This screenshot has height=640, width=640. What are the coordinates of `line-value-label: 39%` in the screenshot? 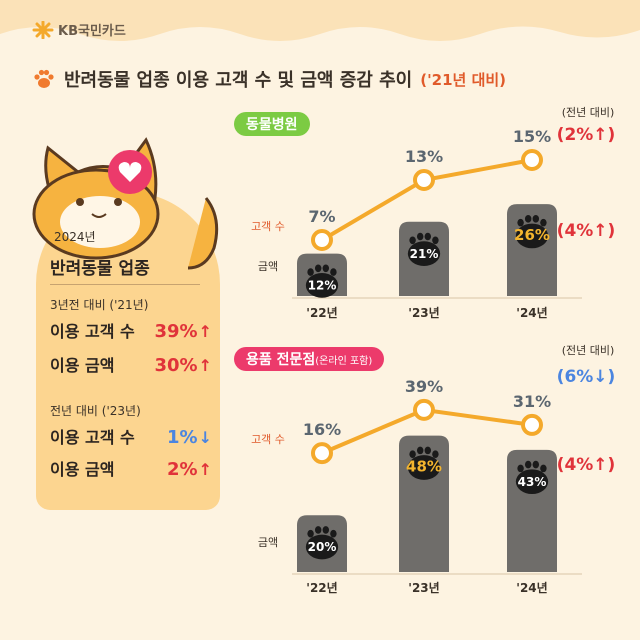 It's located at (424, 386).